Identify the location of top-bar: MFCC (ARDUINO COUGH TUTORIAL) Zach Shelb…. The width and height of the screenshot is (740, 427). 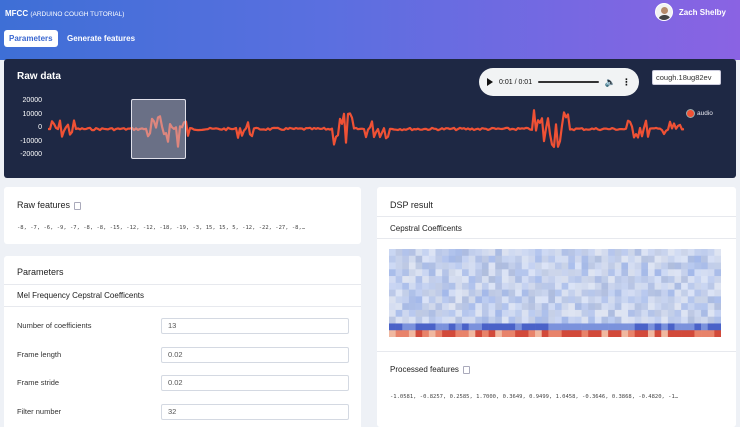
(370, 30).